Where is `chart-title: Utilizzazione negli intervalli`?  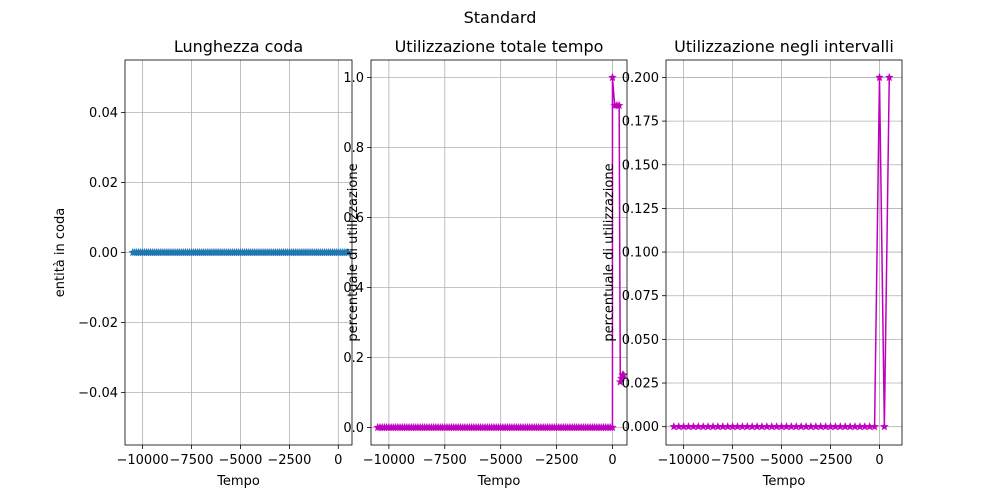
chart-title: Utilizzazione negli intervalli is located at coordinates (784, 46).